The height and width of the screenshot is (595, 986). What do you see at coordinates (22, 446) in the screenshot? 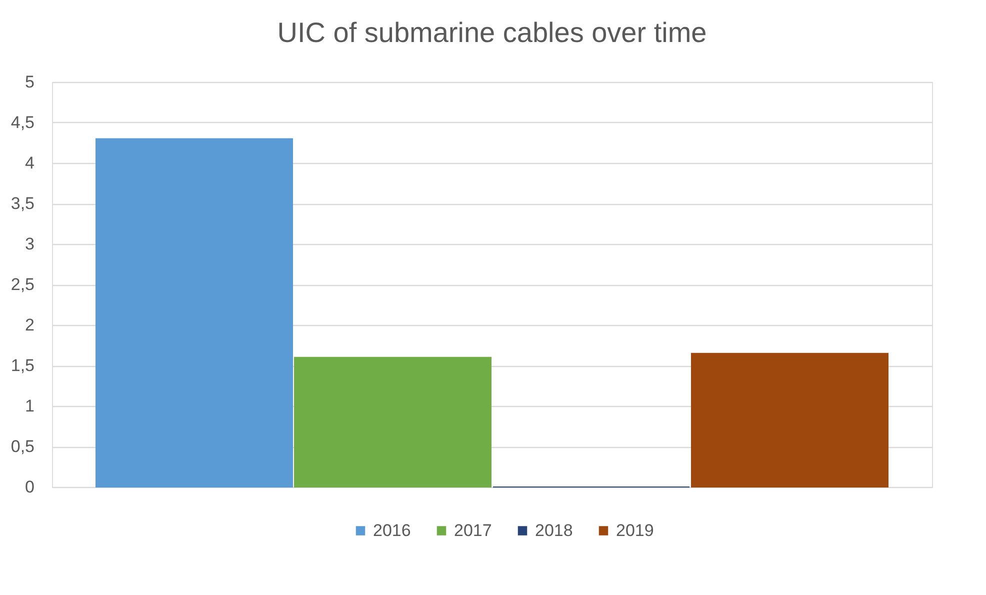
I see `y-tick-label: 0,5` at bounding box center [22, 446].